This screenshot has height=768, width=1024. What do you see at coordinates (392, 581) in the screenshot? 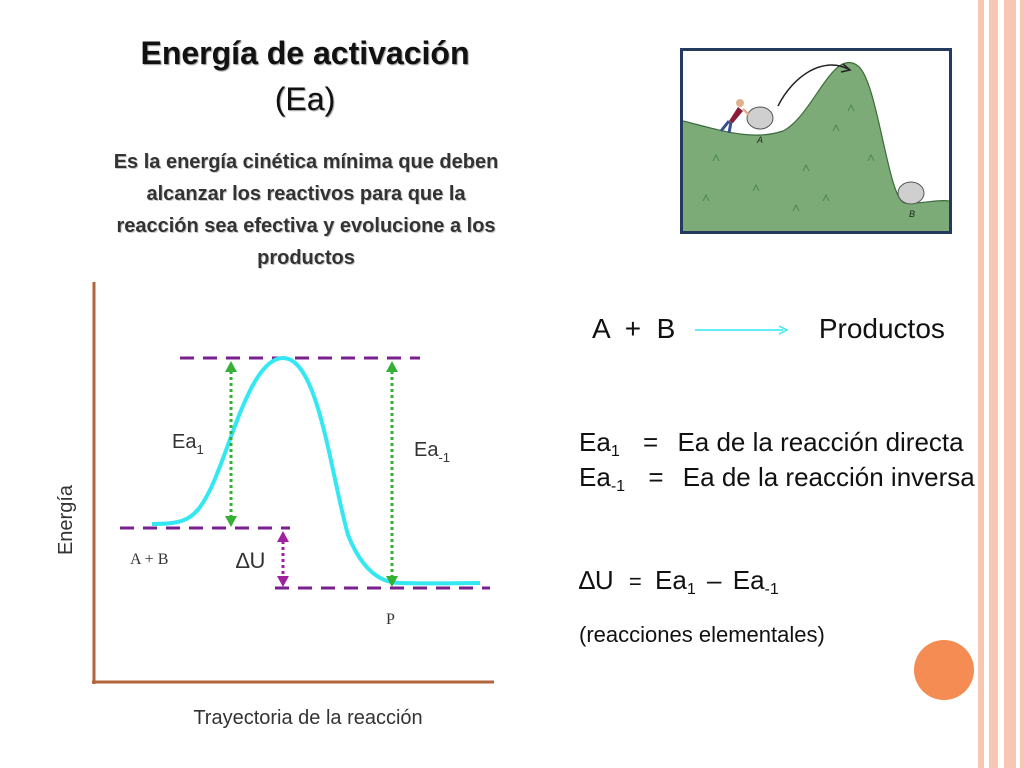
I see `ea-reverse-arrowhead-down` at bounding box center [392, 581].